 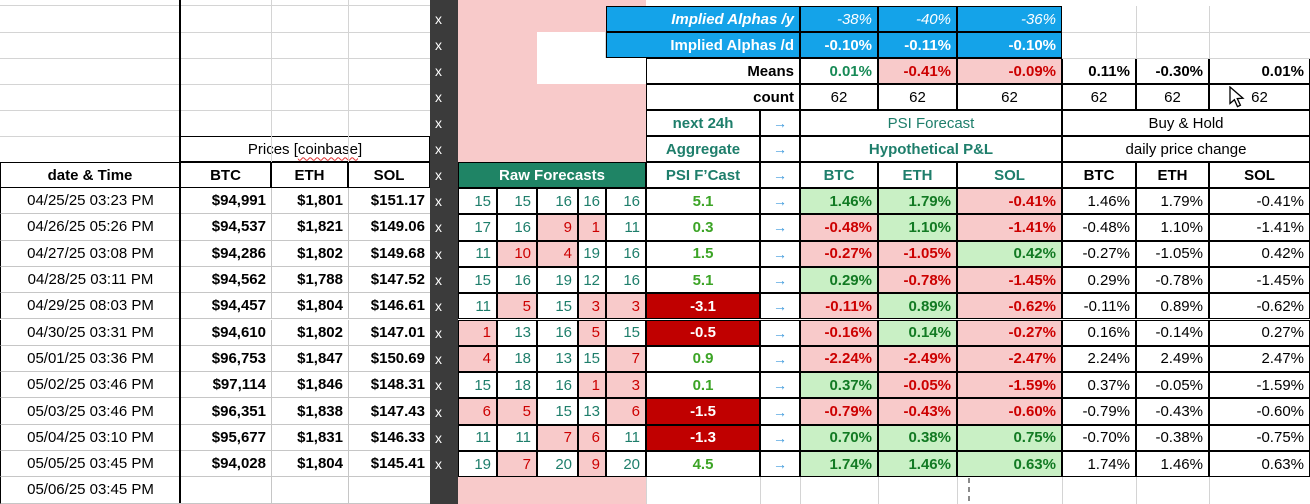 I want to click on mean-psi-eth: -0.41%, so click(x=917, y=71).